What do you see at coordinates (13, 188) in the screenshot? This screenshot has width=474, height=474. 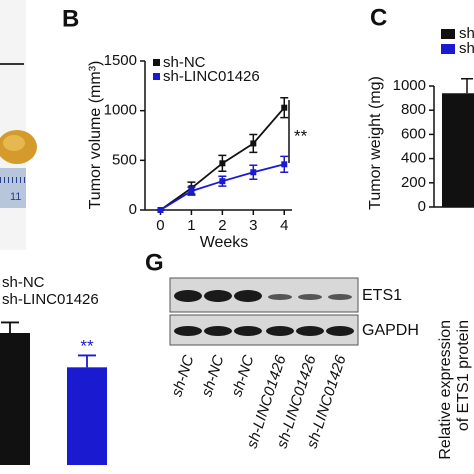 I see `ruler` at bounding box center [13, 188].